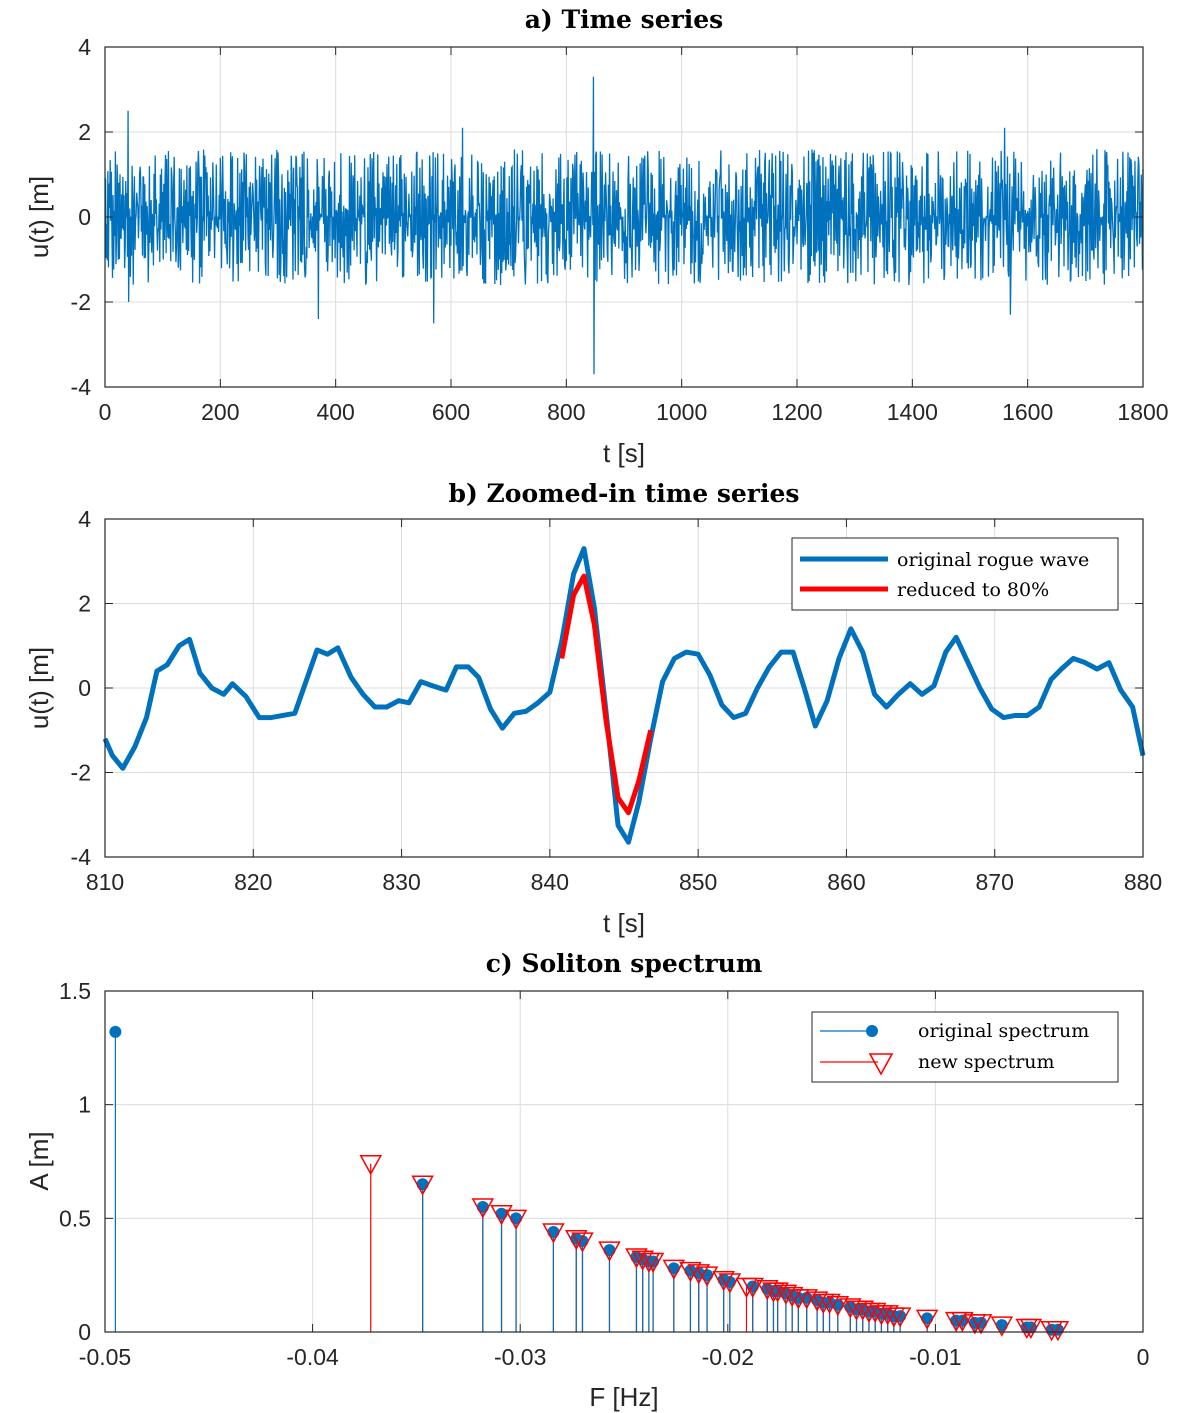  Describe the element at coordinates (312, 1357) in the screenshot. I see `x-tick-label: -0.04` at that location.